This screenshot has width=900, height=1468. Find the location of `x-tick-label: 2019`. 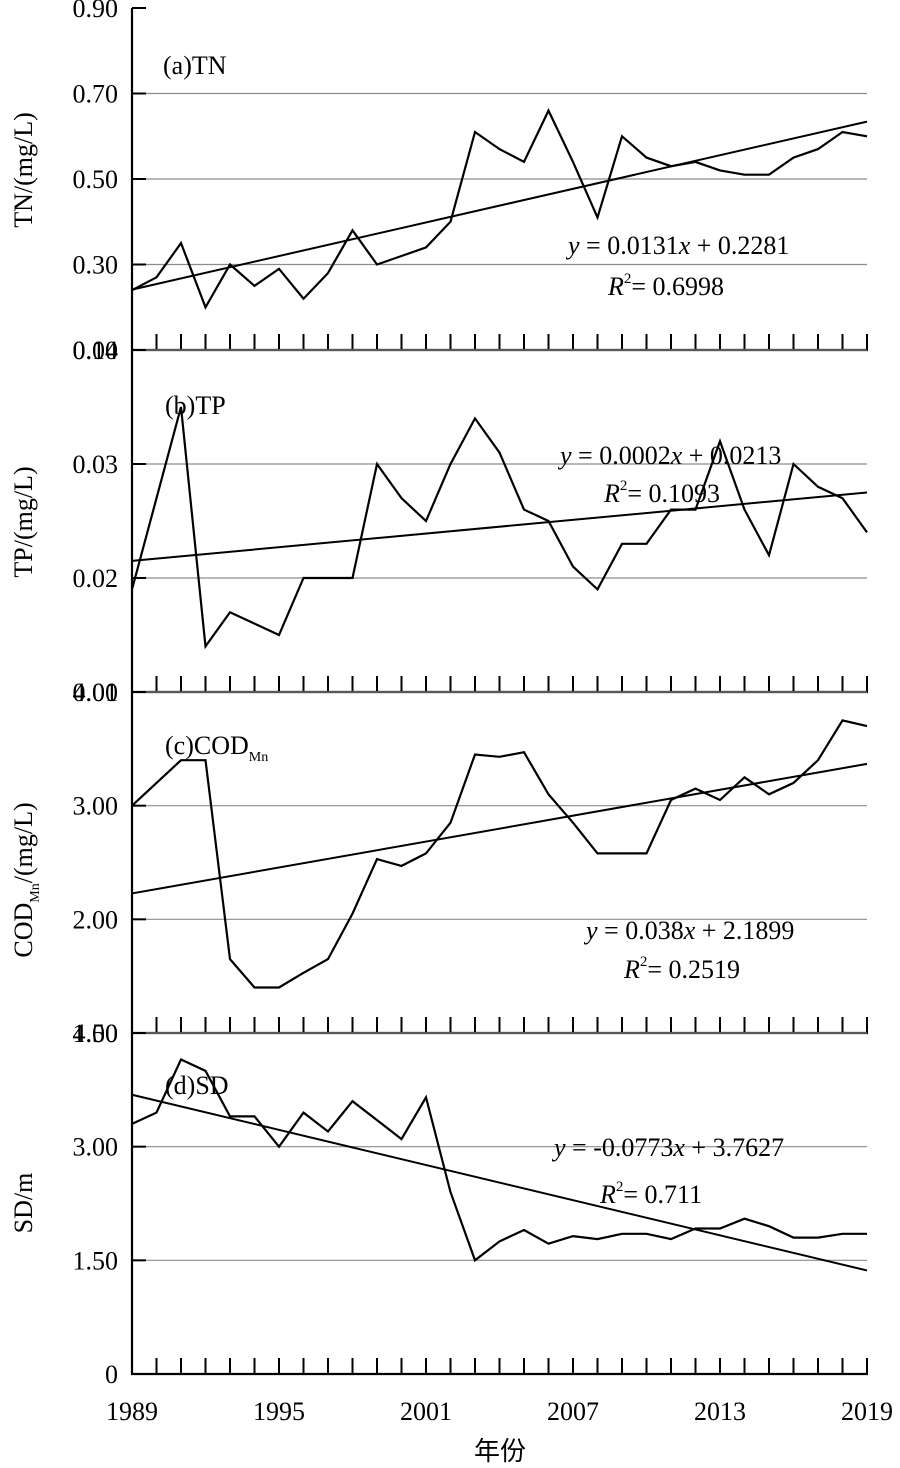

x-tick-label: 2019 is located at coordinates (867, 1411).